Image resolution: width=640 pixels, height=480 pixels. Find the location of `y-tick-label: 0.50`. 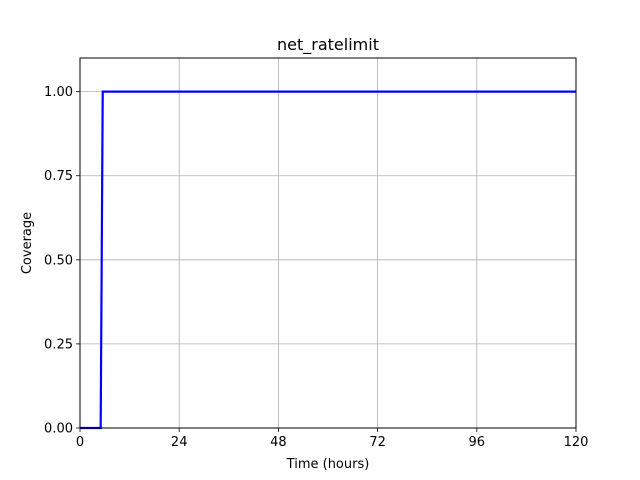

y-tick-label: 0.50 is located at coordinates (58, 260).